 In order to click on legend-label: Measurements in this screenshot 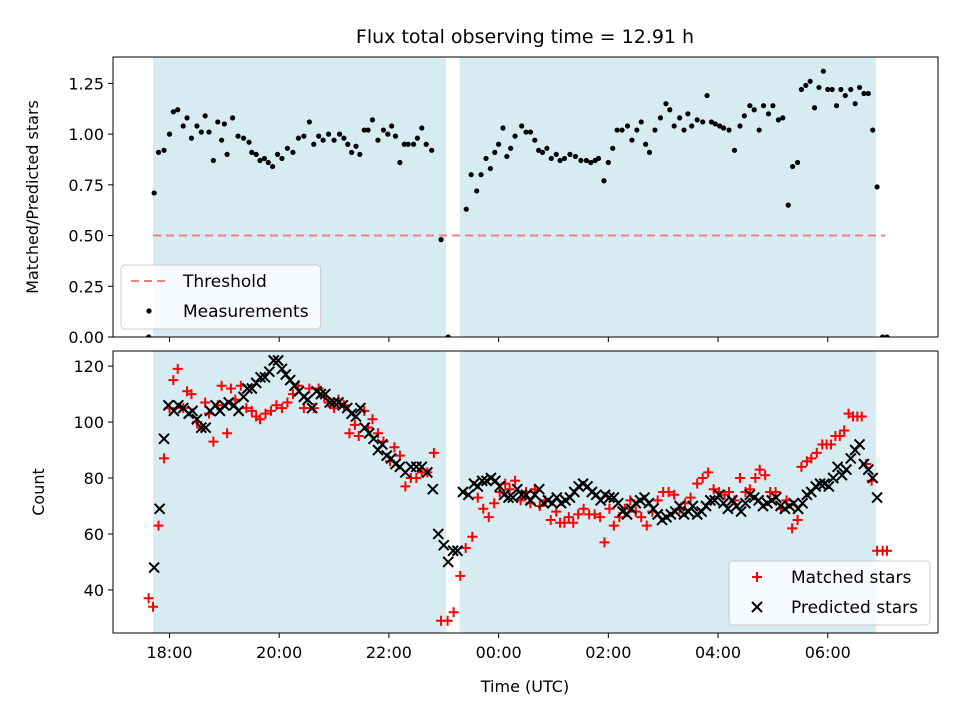, I will do `click(246, 312)`.